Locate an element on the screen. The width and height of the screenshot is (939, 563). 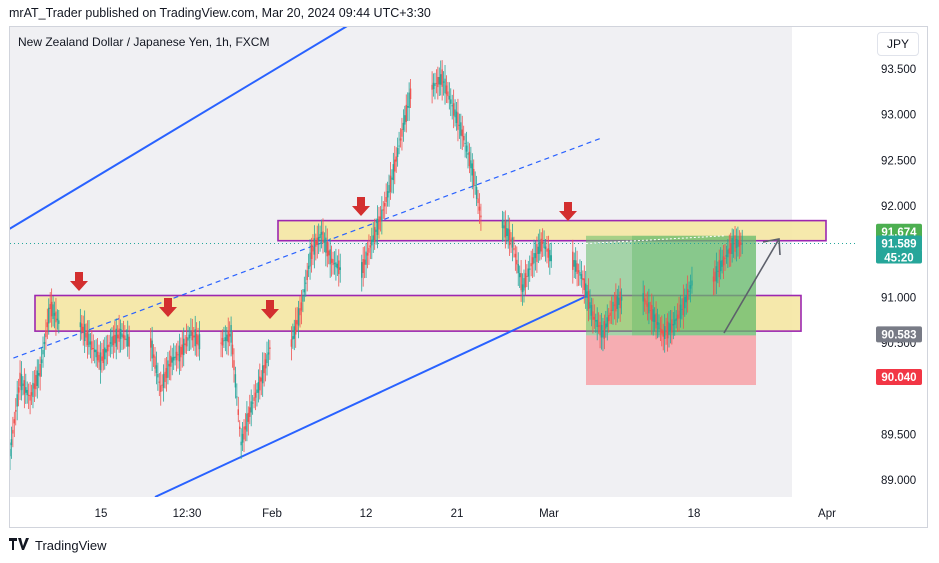
channel-upper-line is located at coordinates (179, 128).